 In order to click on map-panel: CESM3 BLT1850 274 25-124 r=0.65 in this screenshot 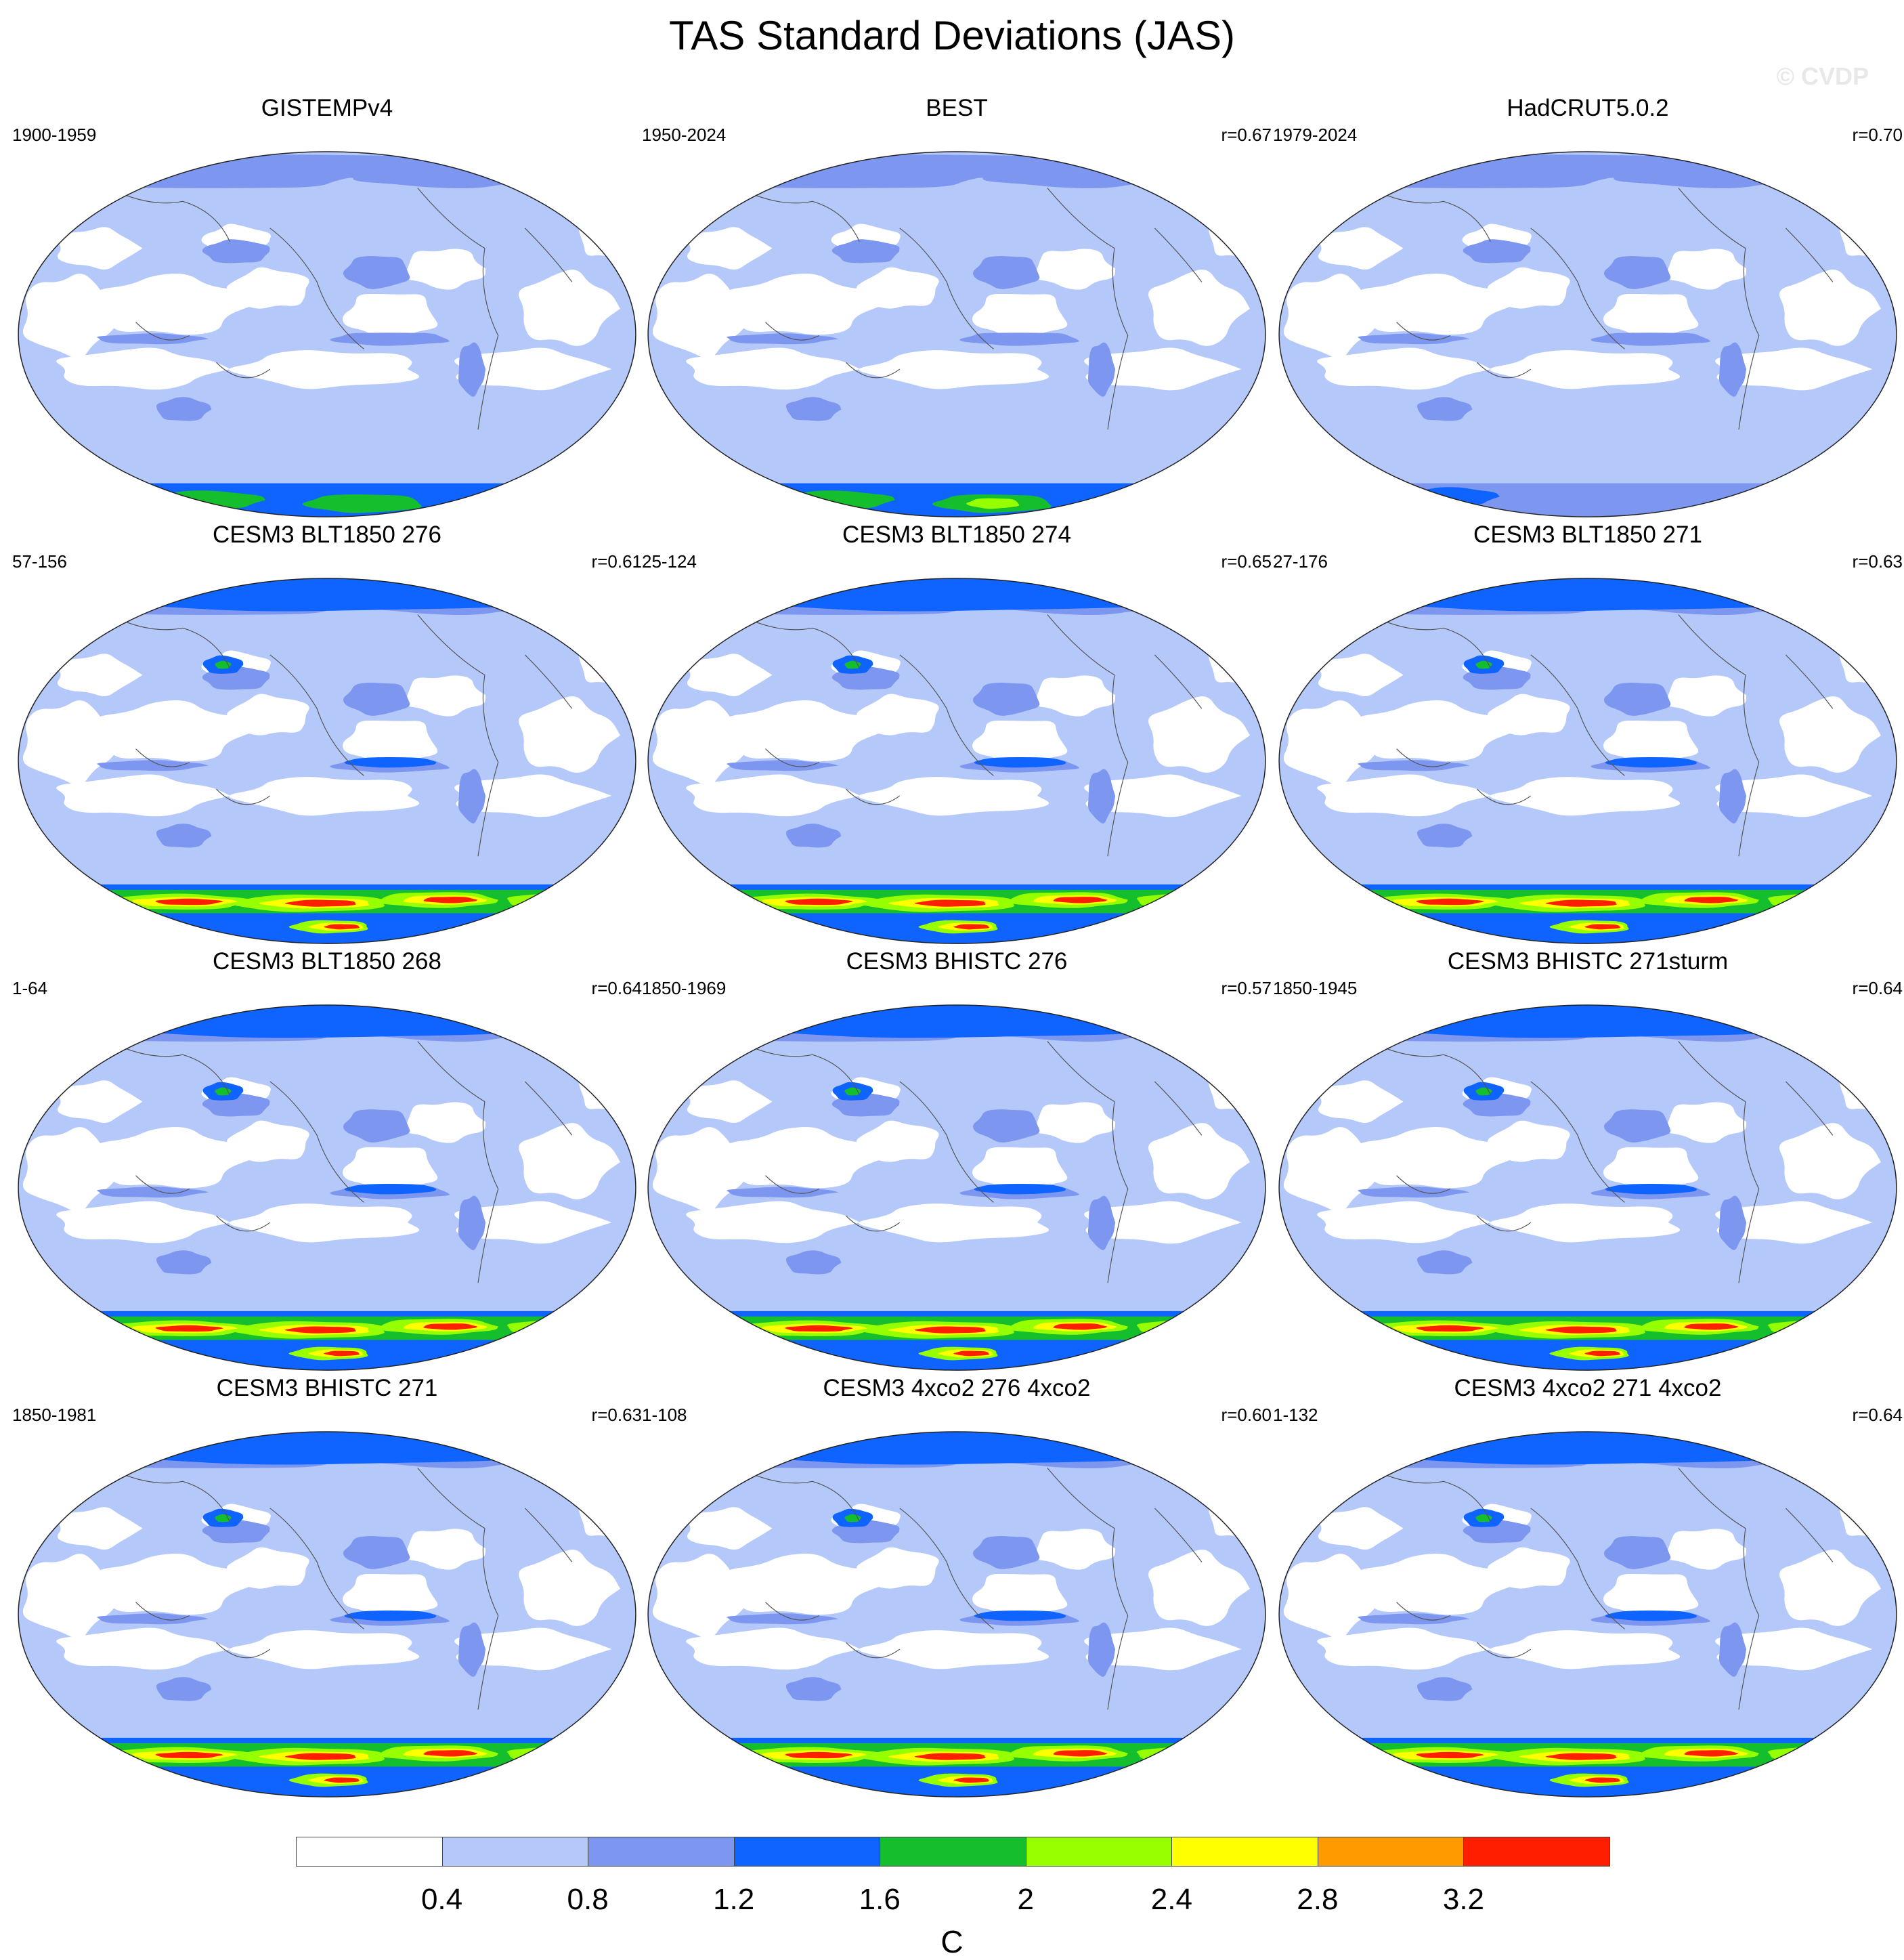, I will do `click(957, 738)`.